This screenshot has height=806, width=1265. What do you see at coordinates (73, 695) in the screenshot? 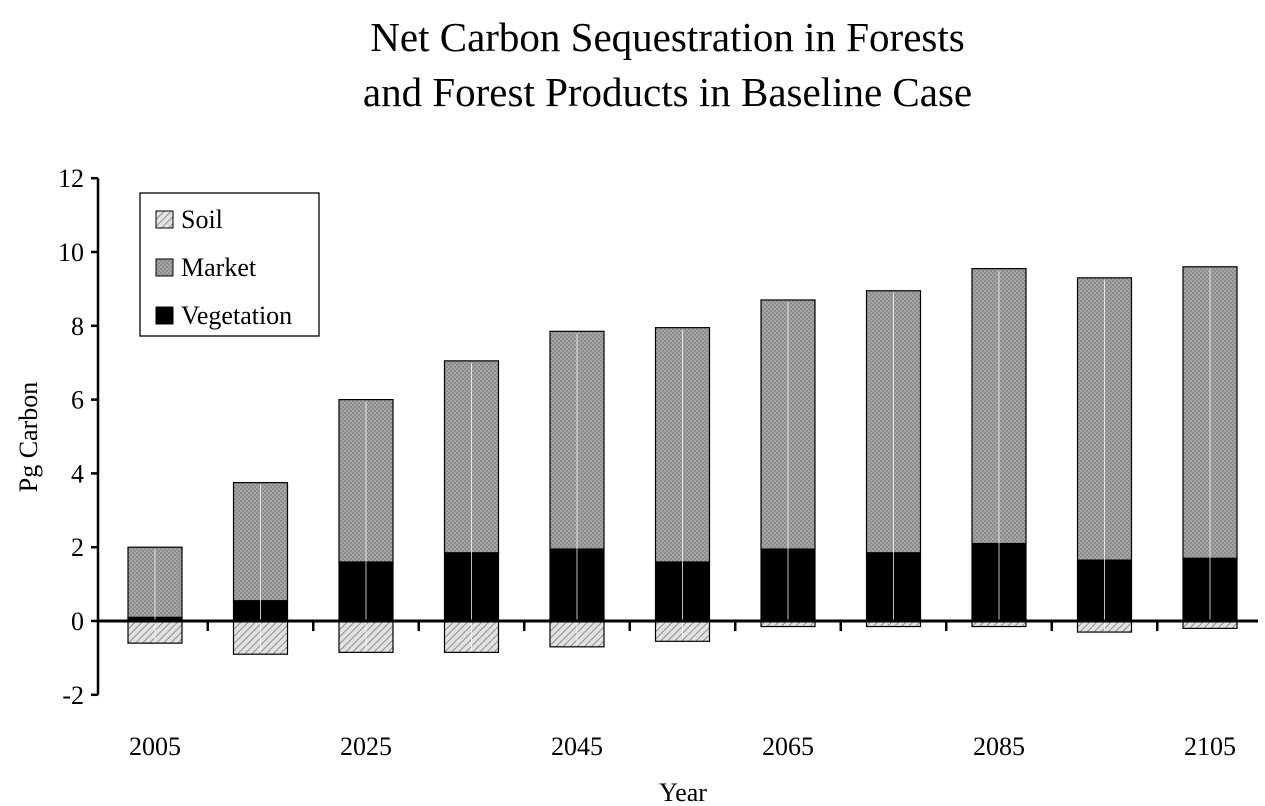
I see `y-tick-label: -2` at bounding box center [73, 695].